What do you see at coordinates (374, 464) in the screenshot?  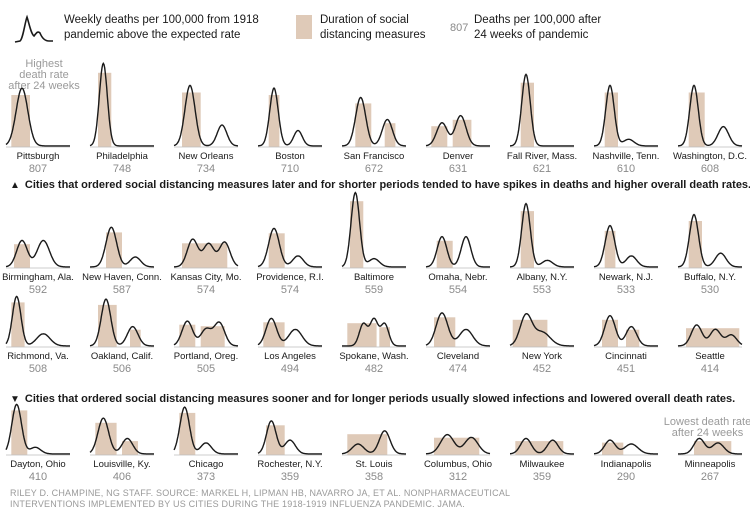 I see `city-name: St. Louis` at bounding box center [374, 464].